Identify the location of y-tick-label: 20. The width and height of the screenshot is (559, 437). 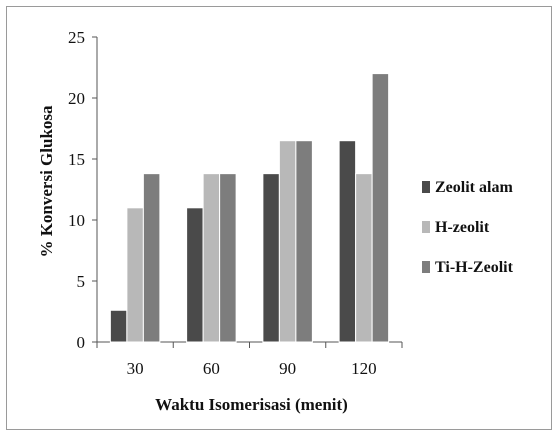
(76, 98).